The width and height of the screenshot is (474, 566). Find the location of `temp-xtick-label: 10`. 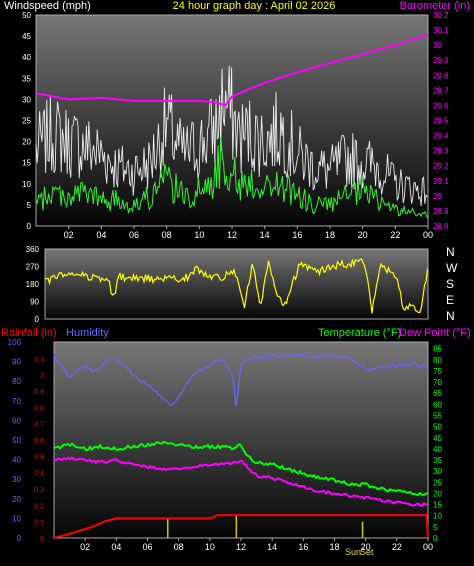

temp-xtick-label: 10 is located at coordinates (210, 547).